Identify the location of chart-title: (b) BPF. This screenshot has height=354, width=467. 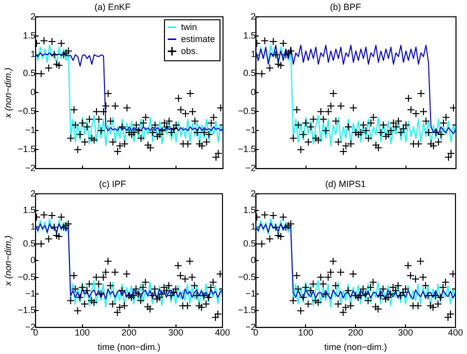
(346, 7).